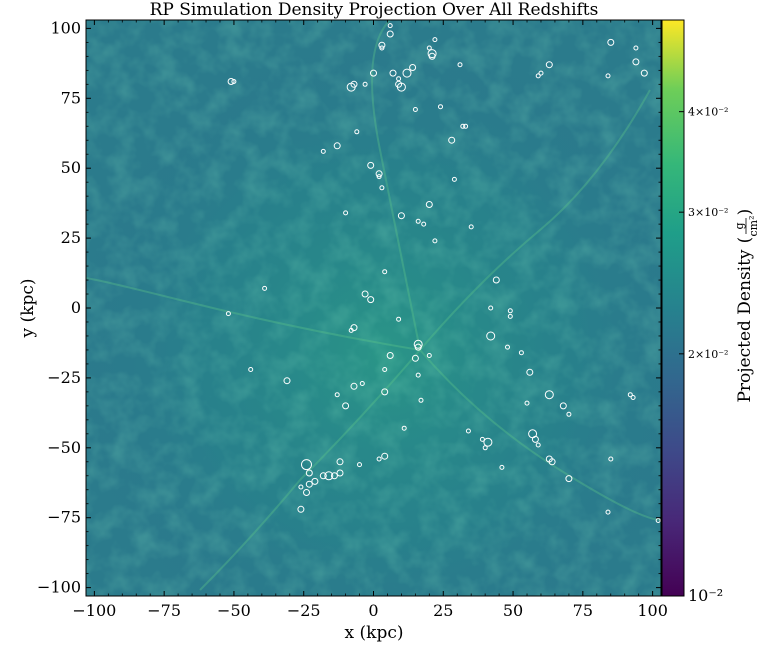 The height and width of the screenshot is (662, 781). I want to click on x-tick-label: 75, so click(583, 610).